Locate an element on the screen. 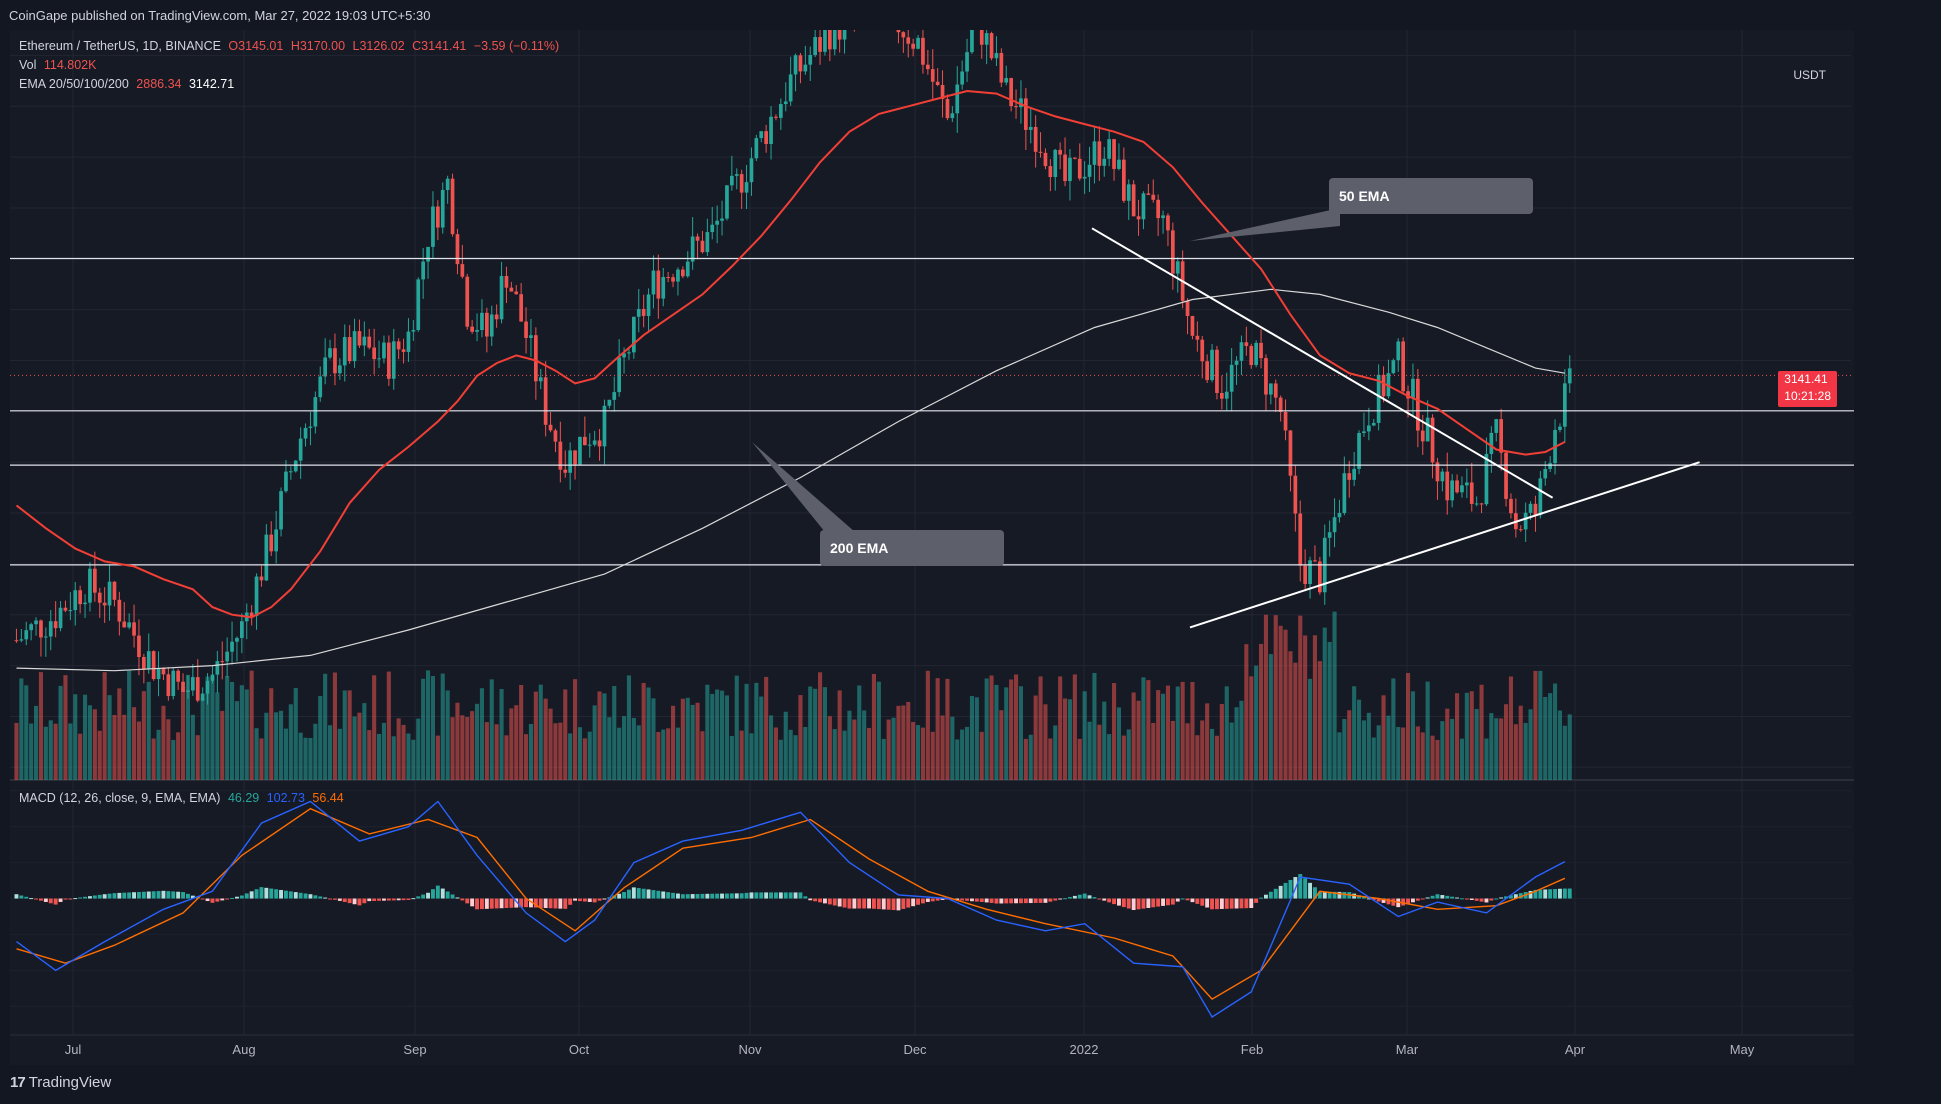 Image resolution: width=1941 pixels, height=1104 pixels. x-tick-label: 2022 is located at coordinates (1084, 1049).